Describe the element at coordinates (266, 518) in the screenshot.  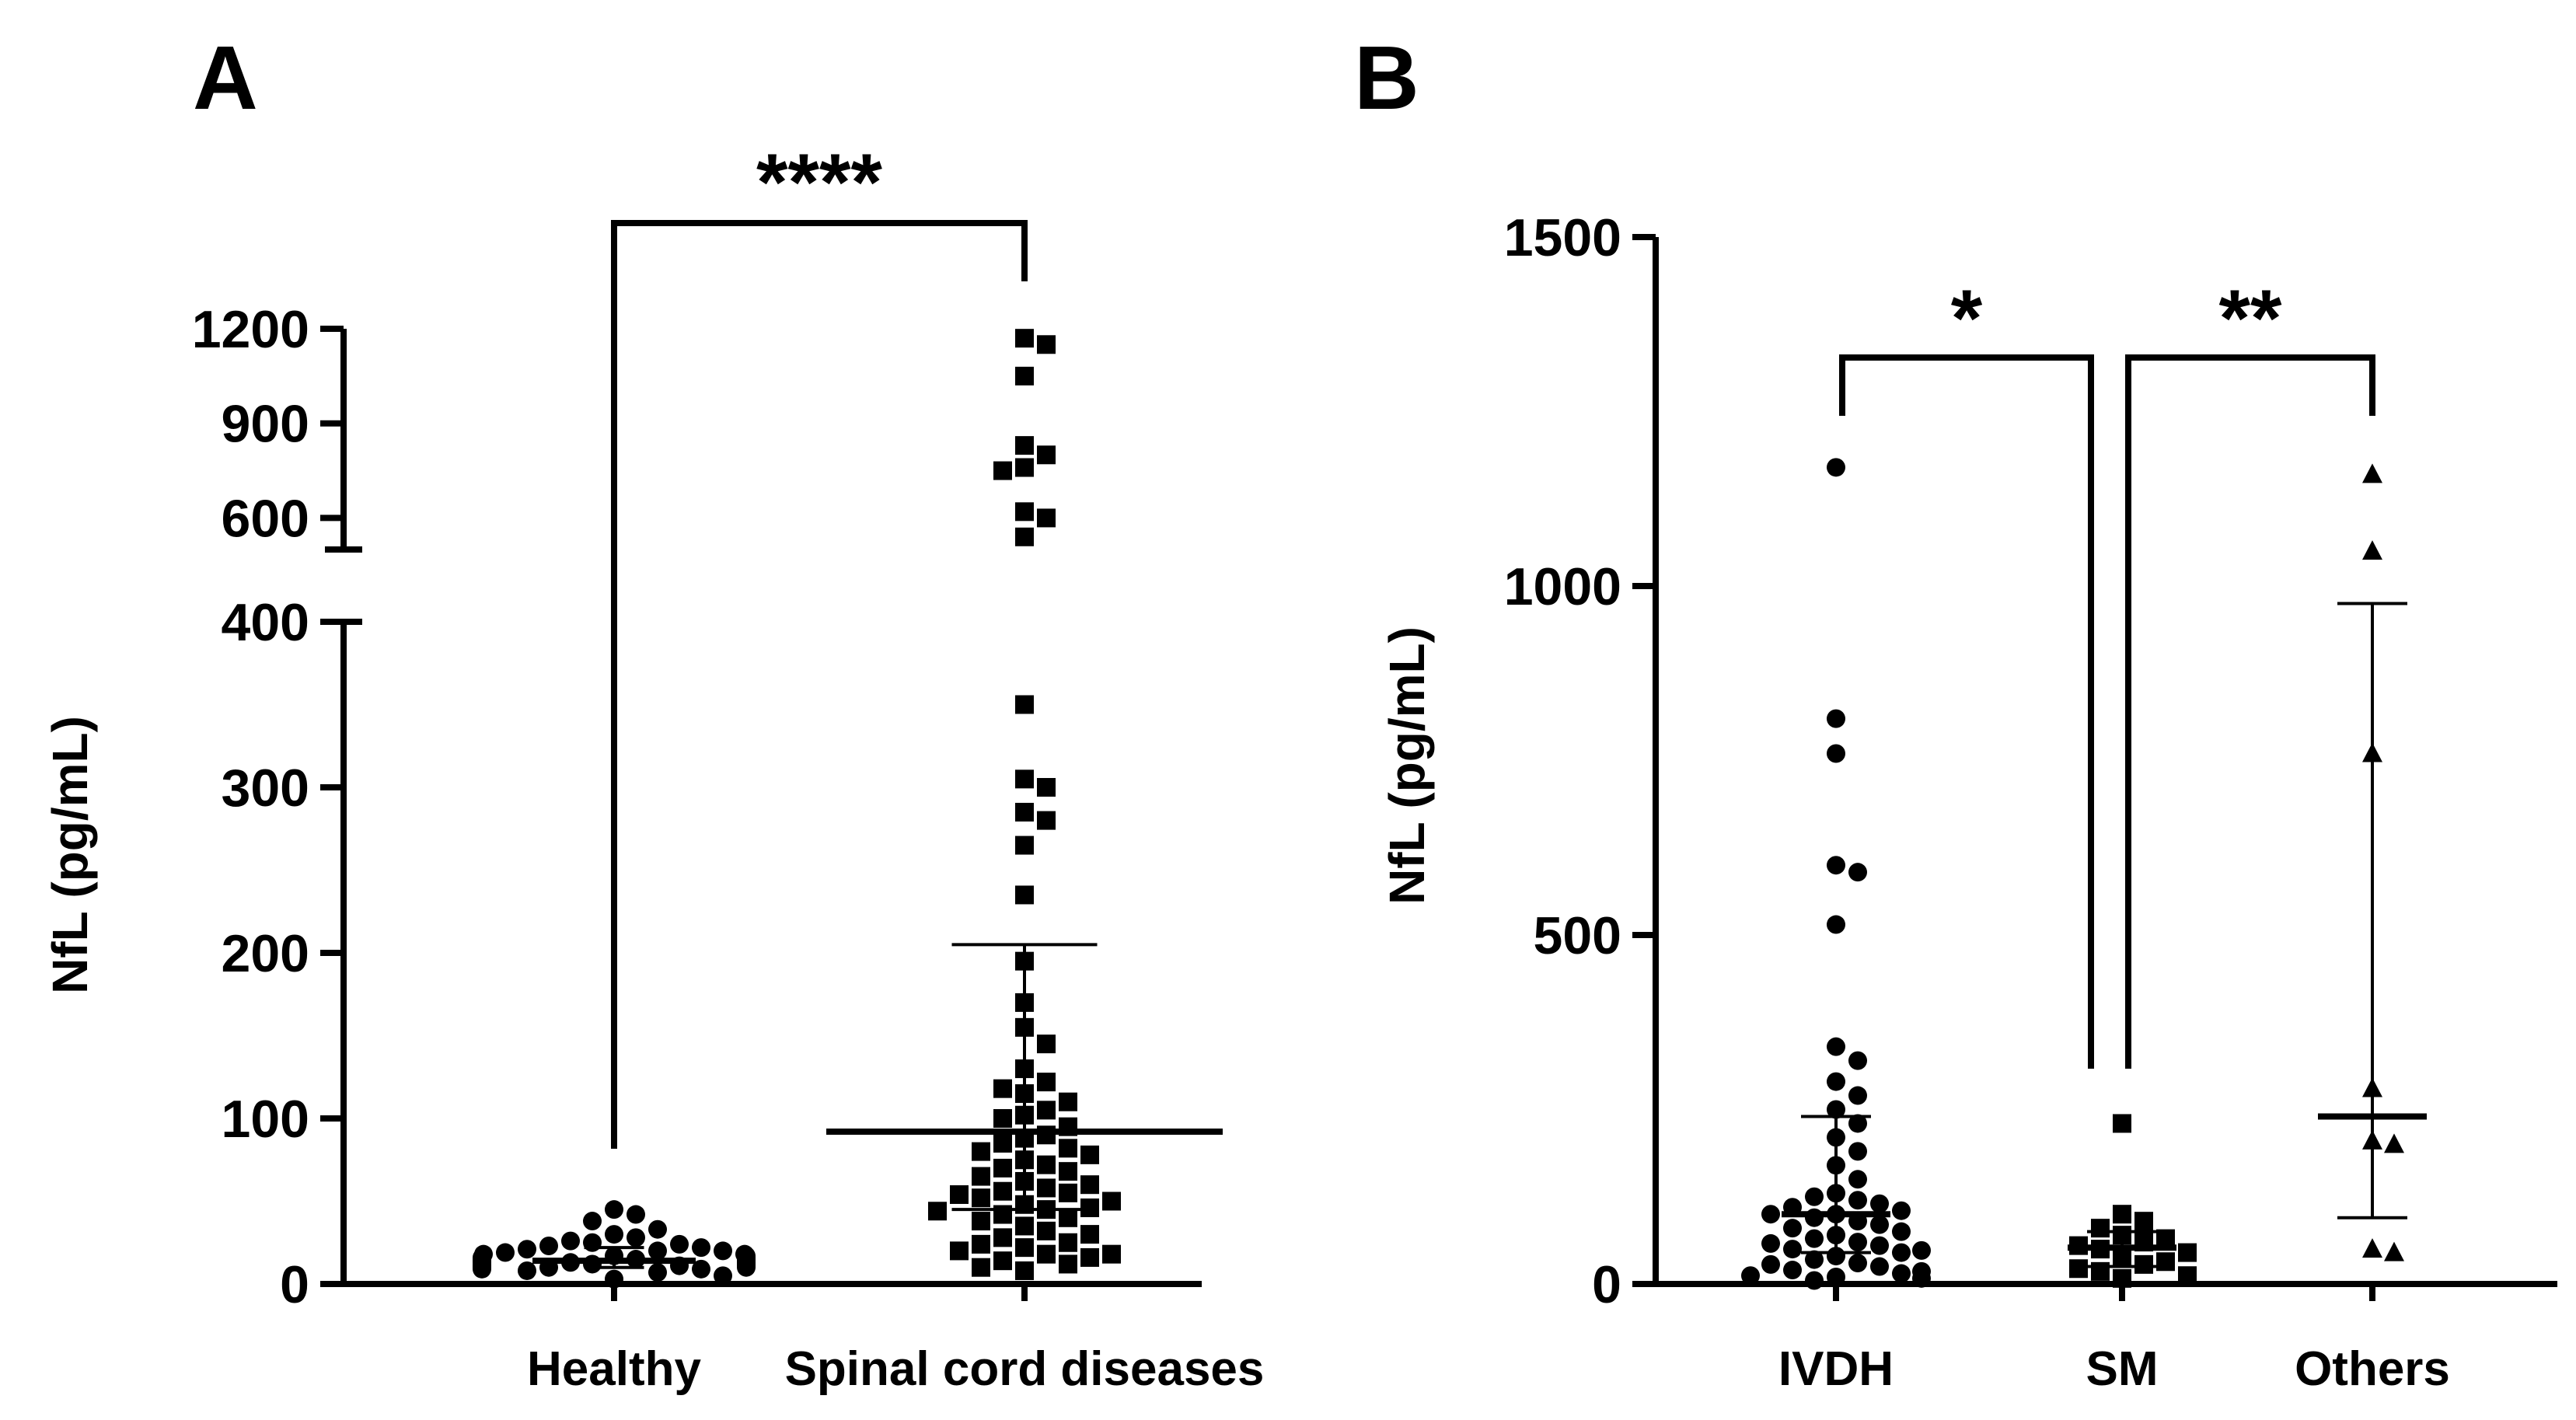
I see `y-tick-label: 600` at that location.